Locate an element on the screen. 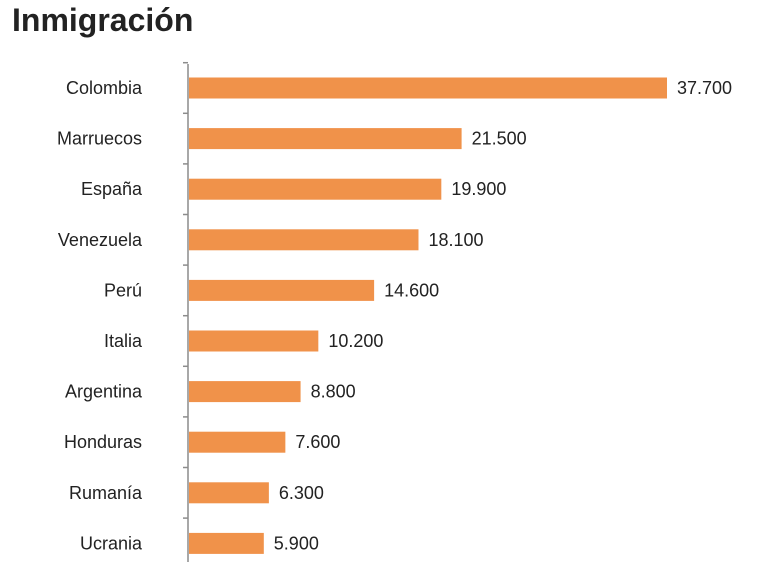 Image resolution: width=768 pixels, height=564 pixels. chart-title: Inmigración is located at coordinates (103, 20).